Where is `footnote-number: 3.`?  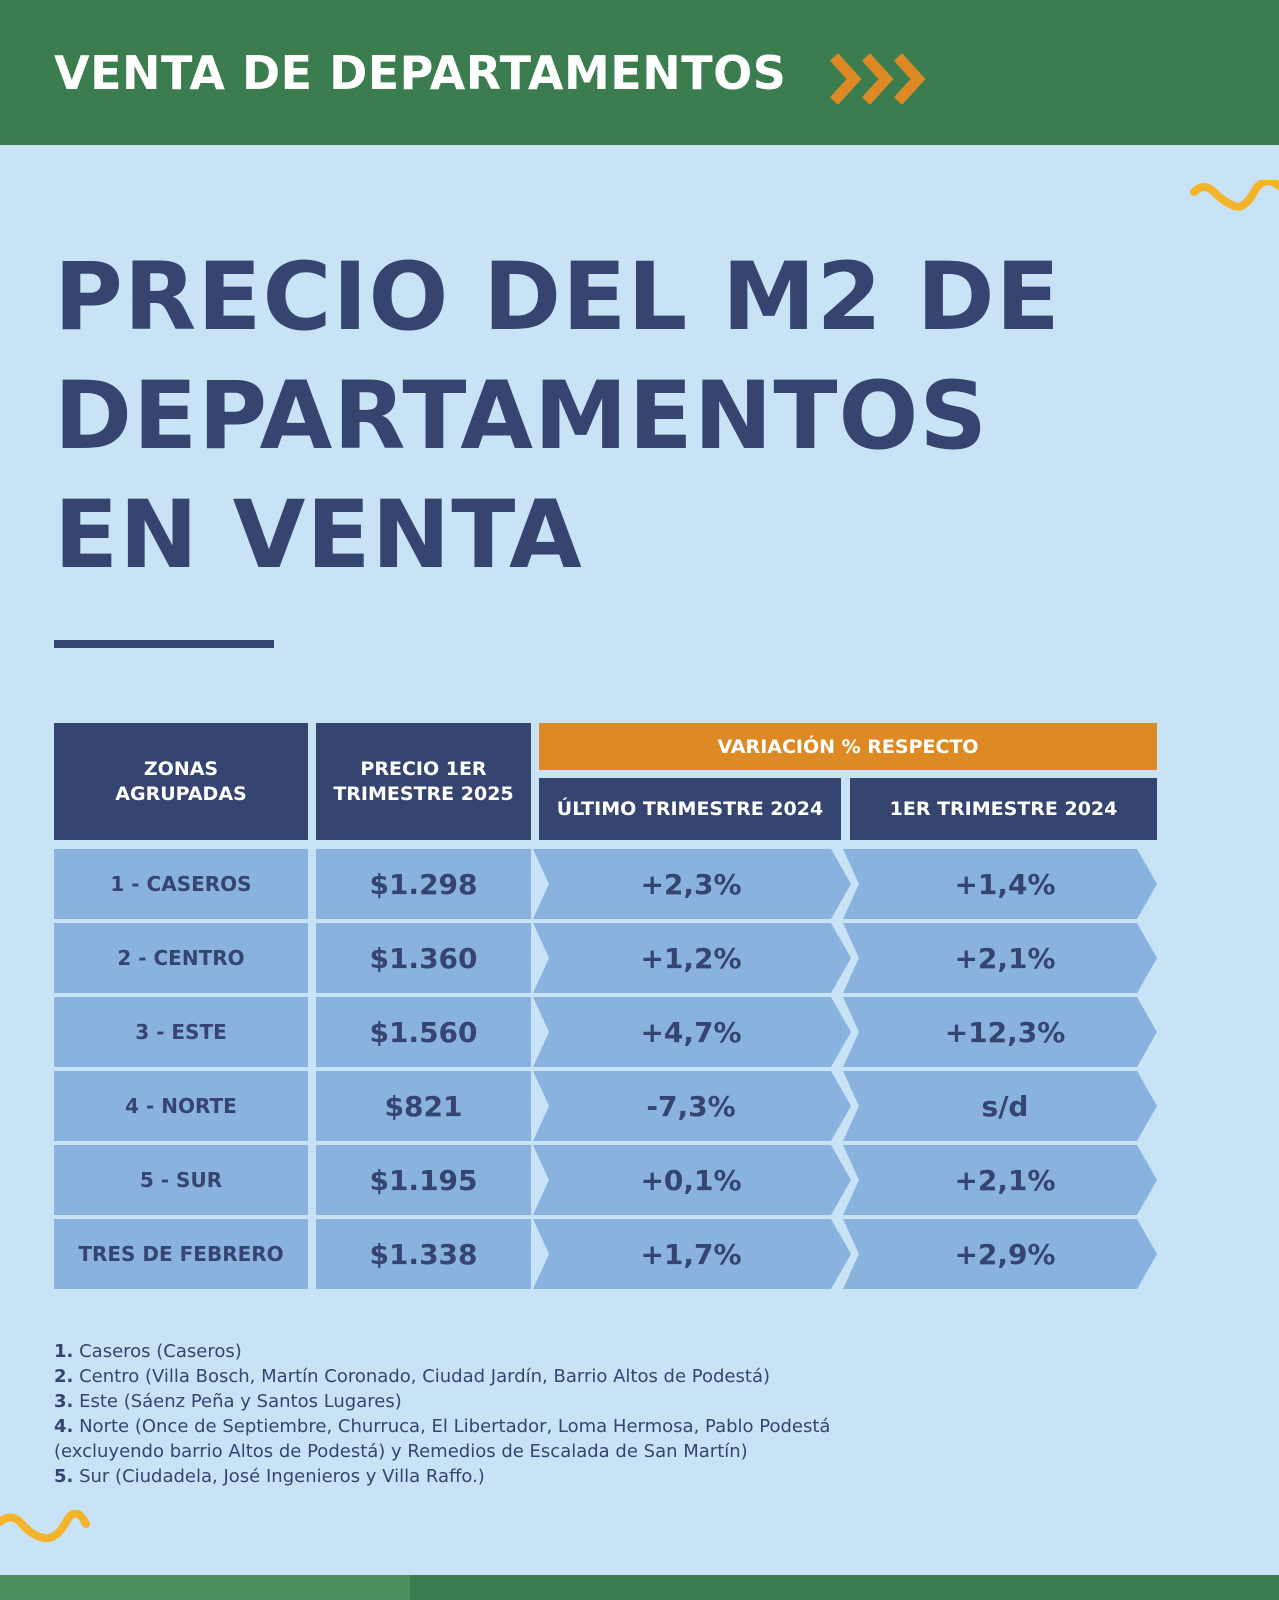 footnote-number: 3. is located at coordinates (64, 1401).